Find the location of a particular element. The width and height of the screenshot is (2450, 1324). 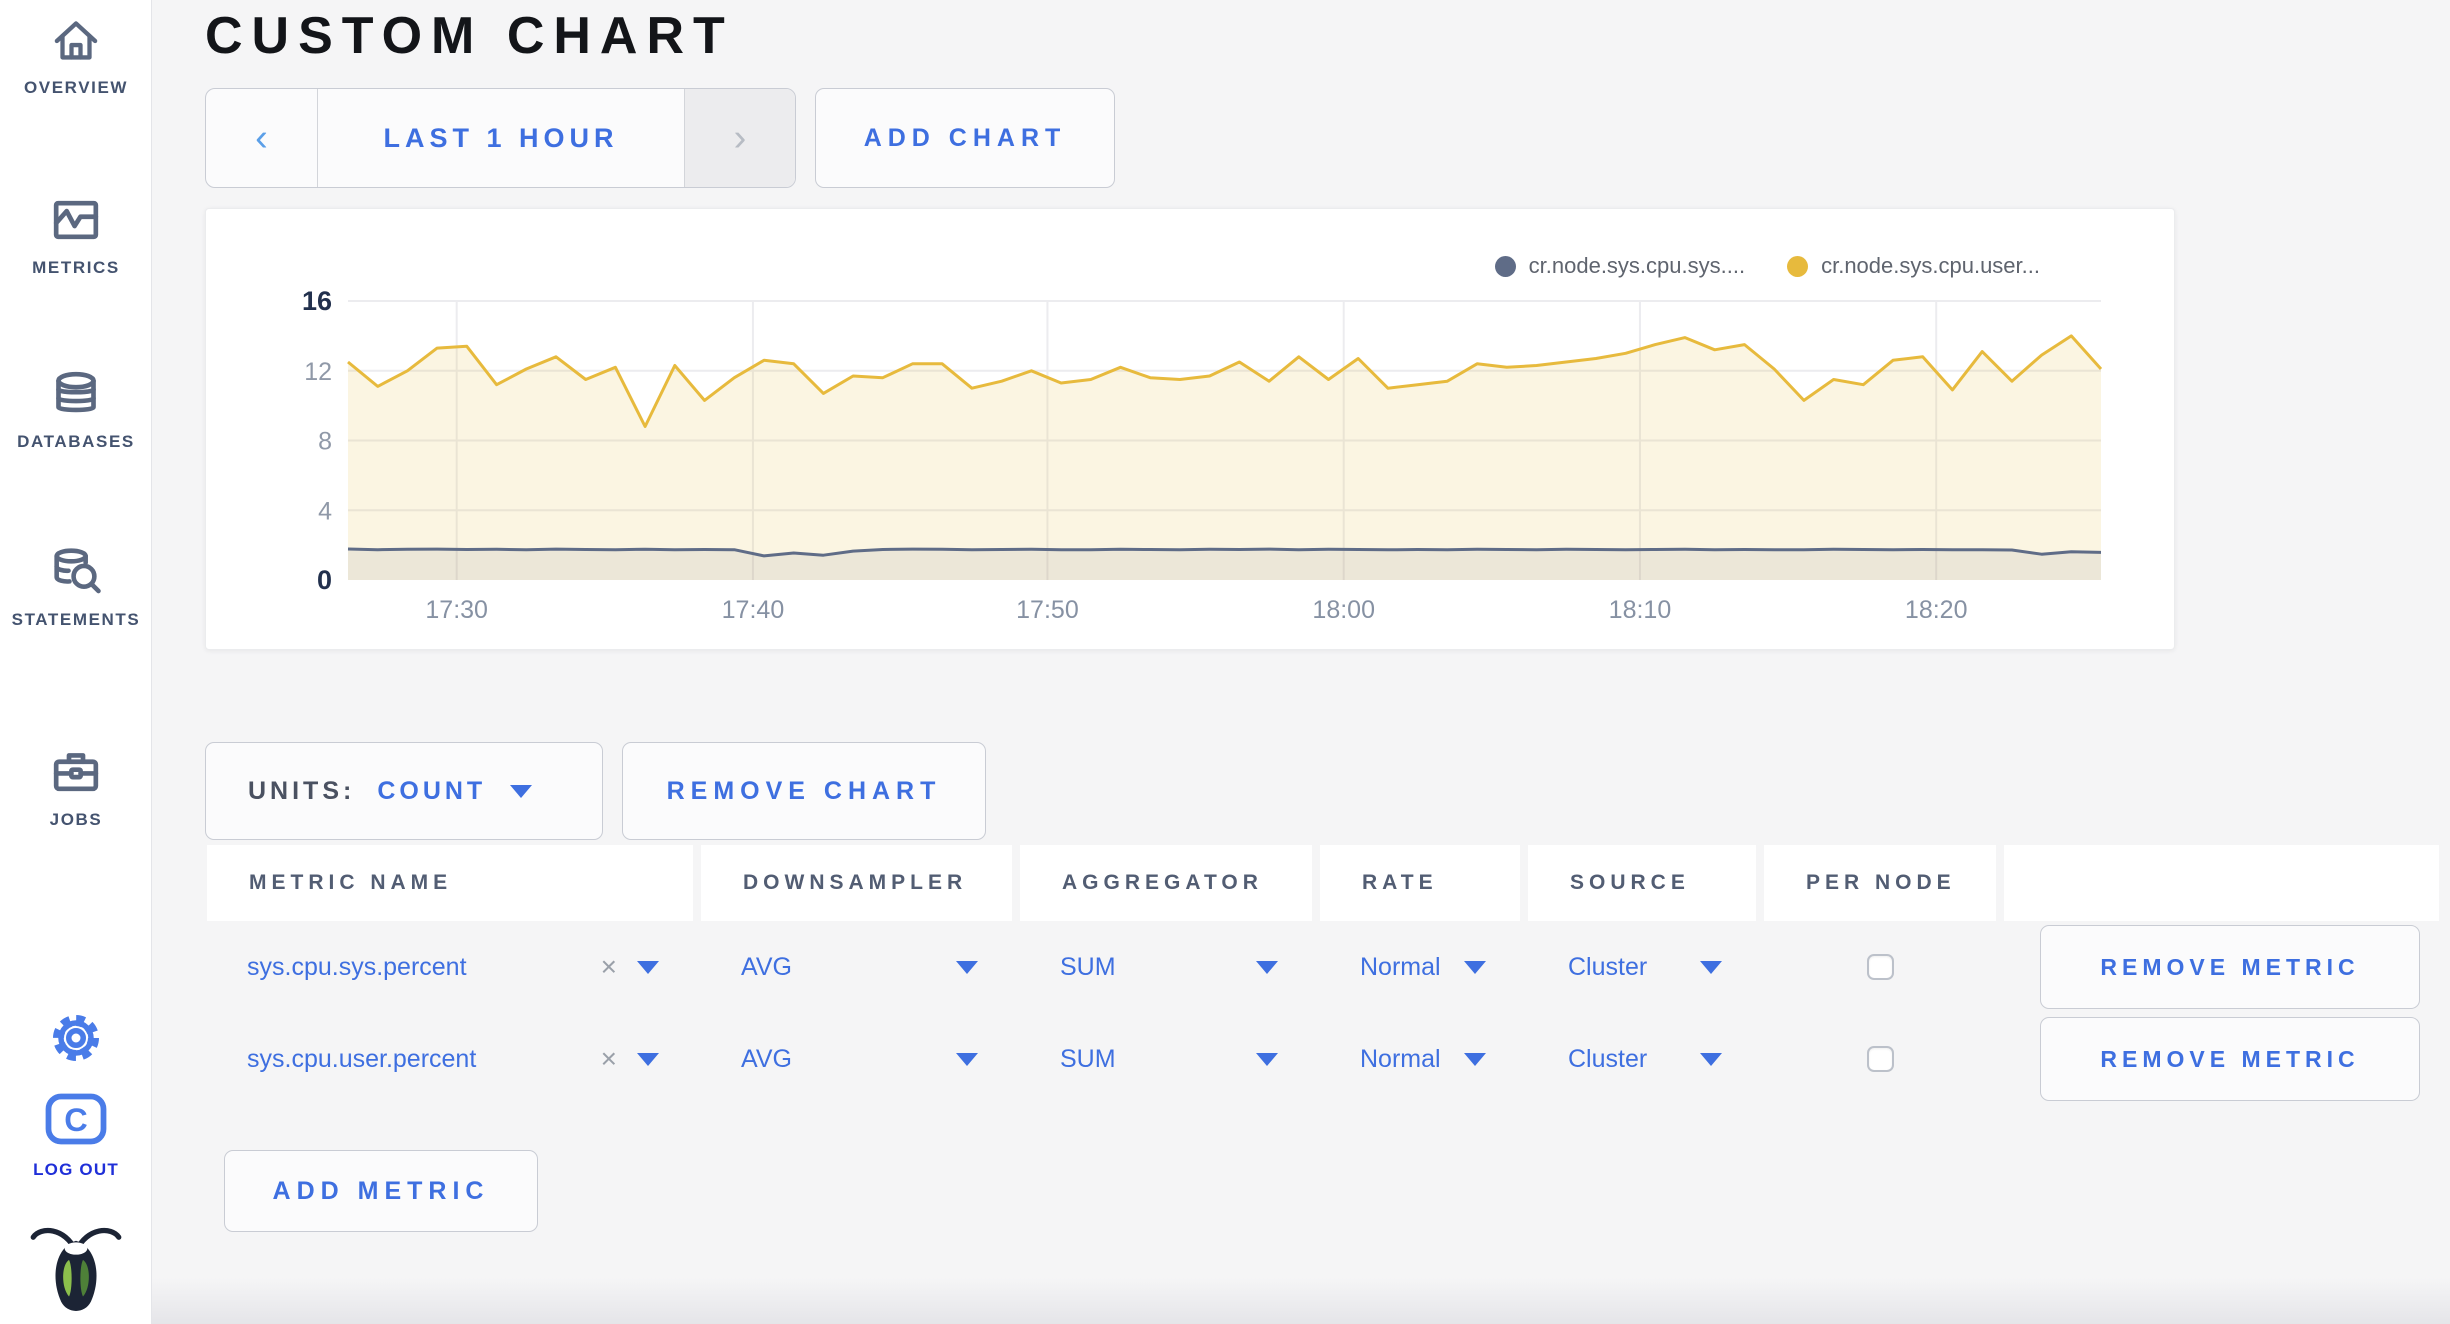

sidebar-item-label: DATABASES is located at coordinates (76, 441).